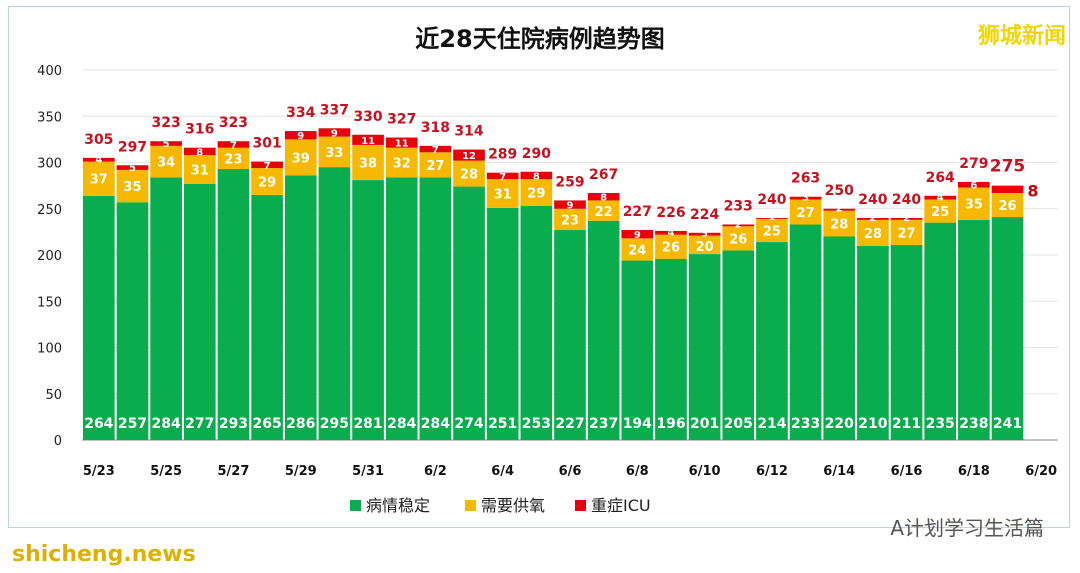 The width and height of the screenshot is (1080, 573). What do you see at coordinates (468, 424) in the screenshot?
I see `data-label-stable: 274` at bounding box center [468, 424].